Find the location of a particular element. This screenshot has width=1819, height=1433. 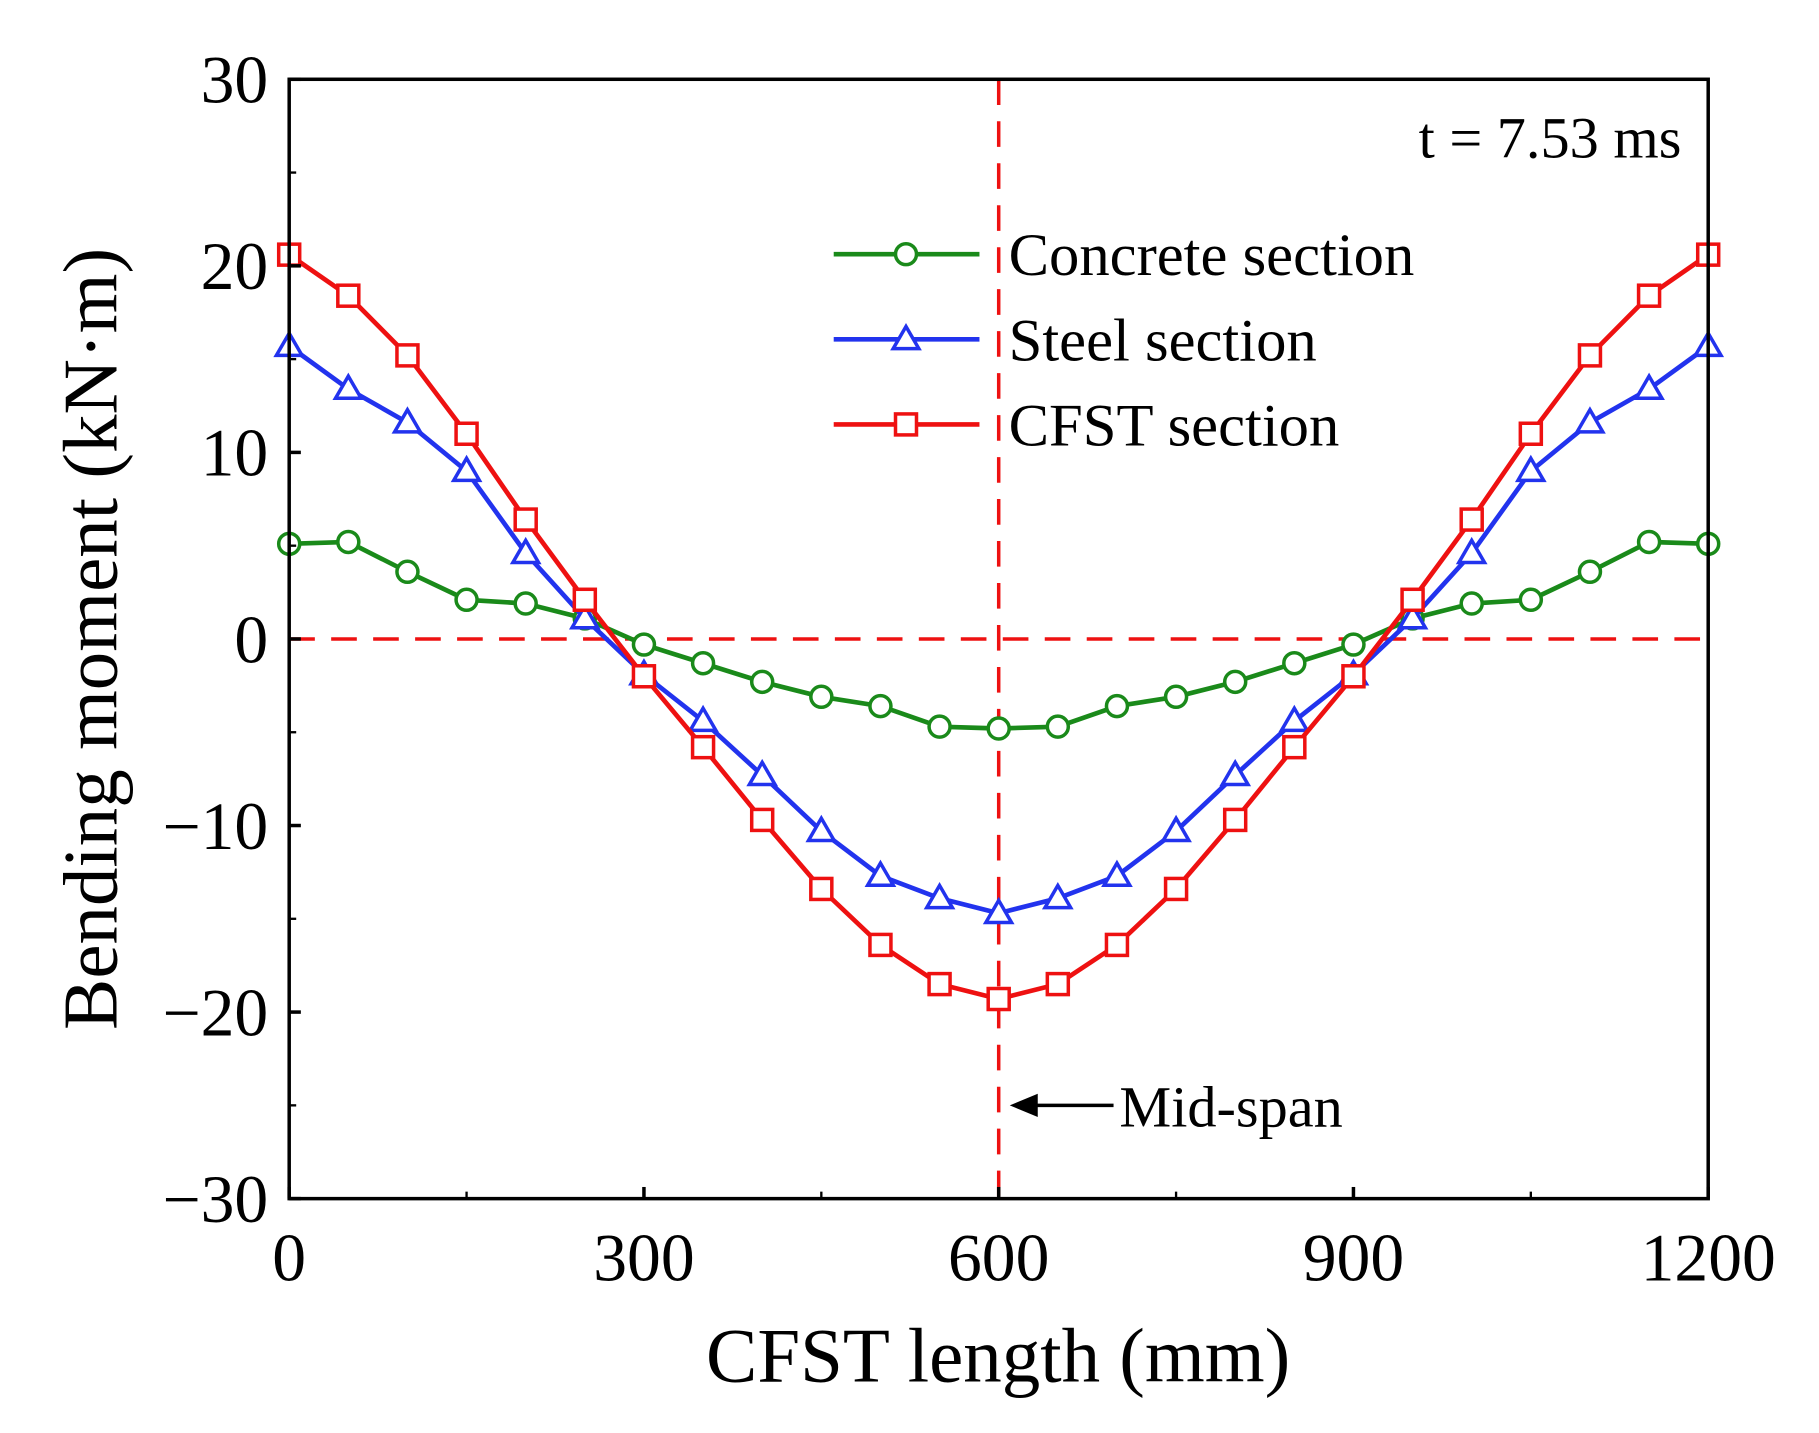

y-axis-label: Bending moment (kN·m) is located at coordinates (91, 639).